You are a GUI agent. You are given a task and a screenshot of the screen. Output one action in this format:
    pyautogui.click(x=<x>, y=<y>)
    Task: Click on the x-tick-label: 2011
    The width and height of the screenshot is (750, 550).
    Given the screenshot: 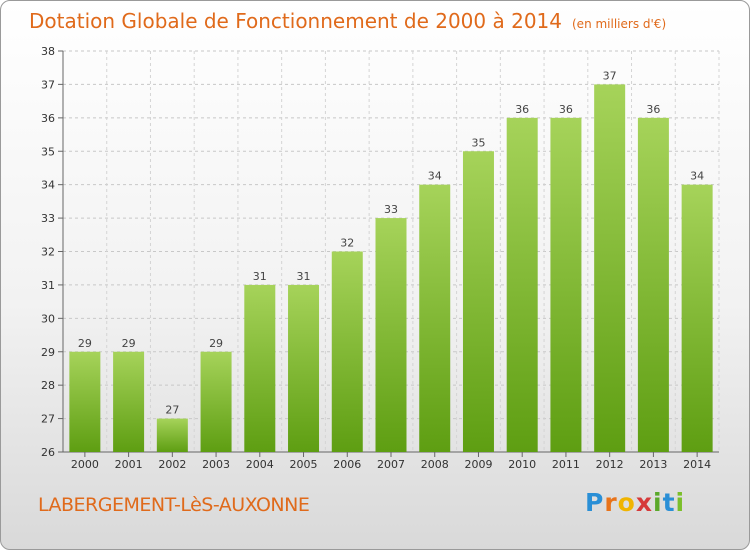 What is the action you would take?
    pyautogui.click(x=566, y=464)
    